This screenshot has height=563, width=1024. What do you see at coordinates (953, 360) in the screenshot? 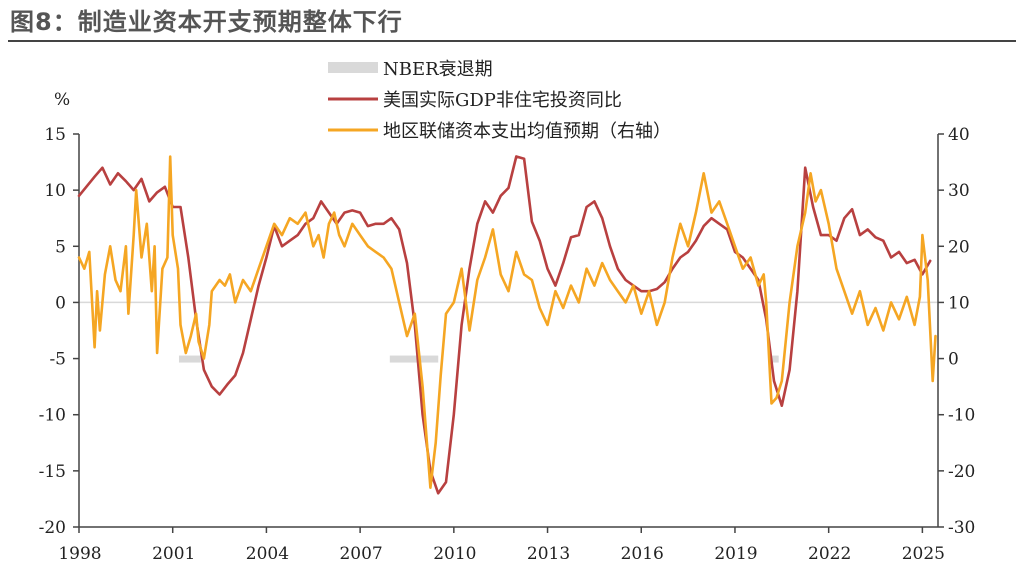
I see `right-tick-label: 0` at bounding box center [953, 360].